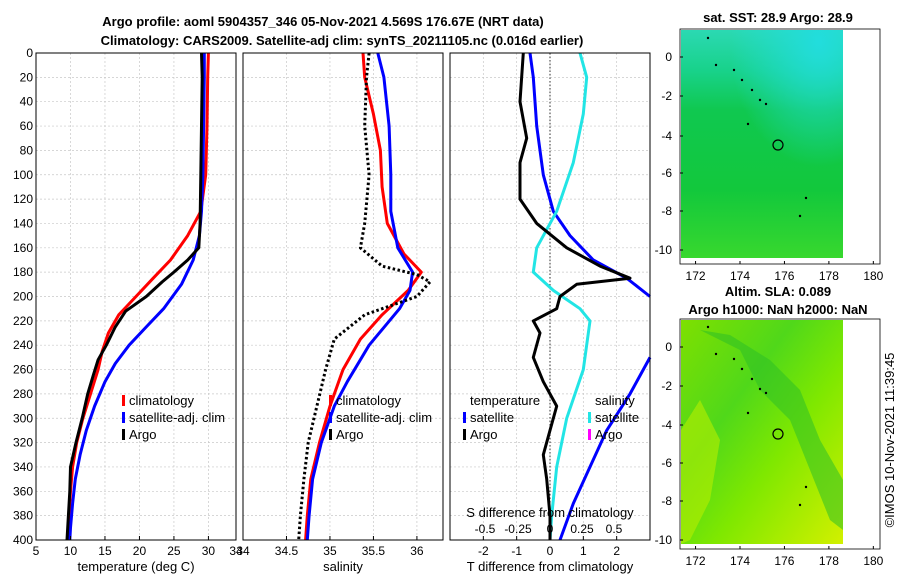 The image size is (900, 580). I want to click on x-tick-label: 35, so click(330, 551).